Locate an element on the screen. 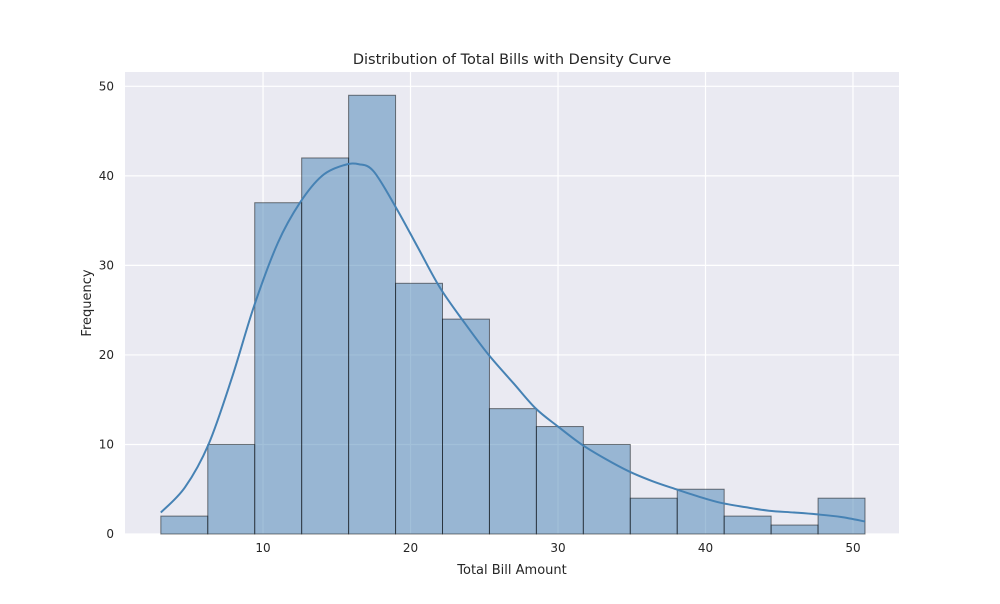 The height and width of the screenshot is (604, 1000). x-tick-label: 10 is located at coordinates (262, 548).